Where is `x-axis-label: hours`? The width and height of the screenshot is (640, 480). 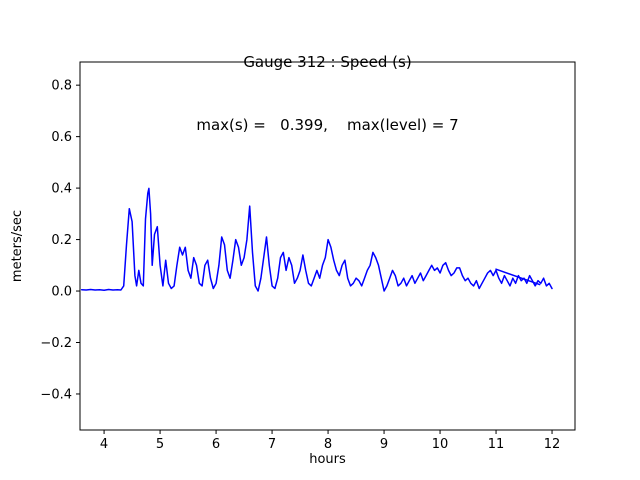
x-axis-label: hours is located at coordinates (327, 459).